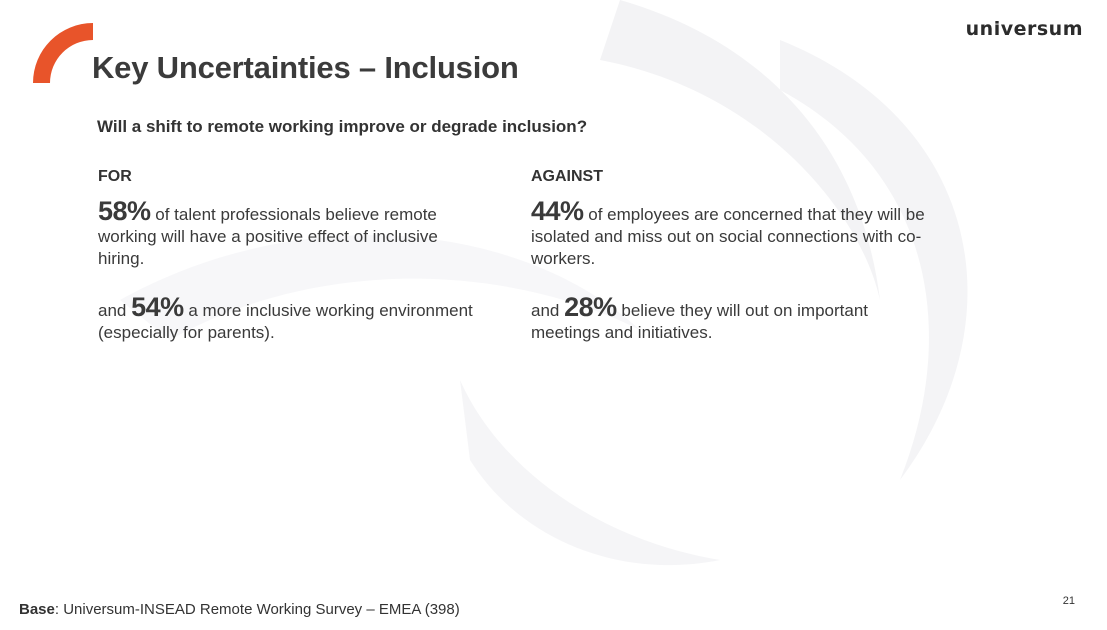  I want to click on against-heading: AGAINST, so click(567, 176).